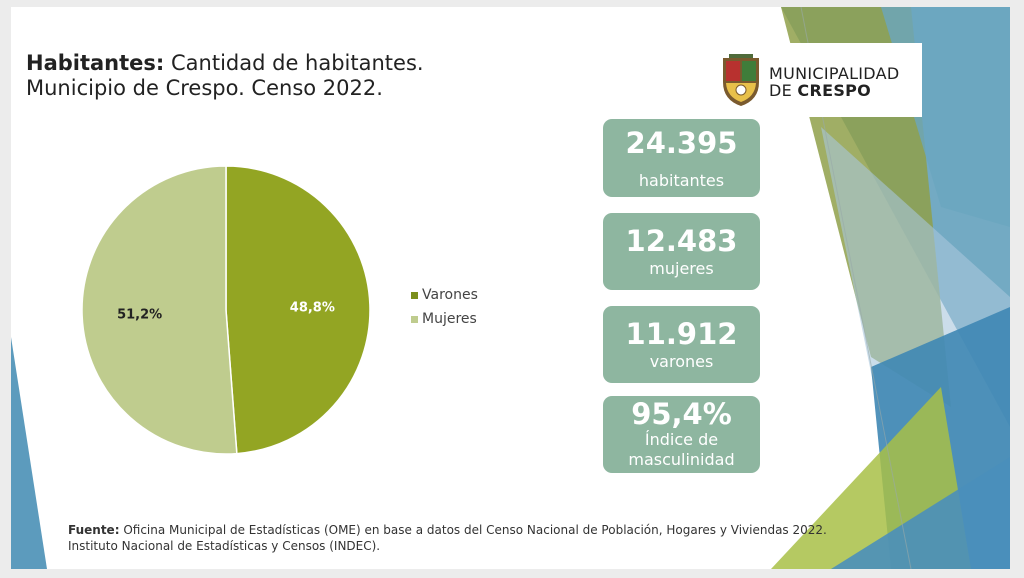  What do you see at coordinates (449, 319) in the screenshot?
I see `legend-label-mujeres: Mujeres` at bounding box center [449, 319].